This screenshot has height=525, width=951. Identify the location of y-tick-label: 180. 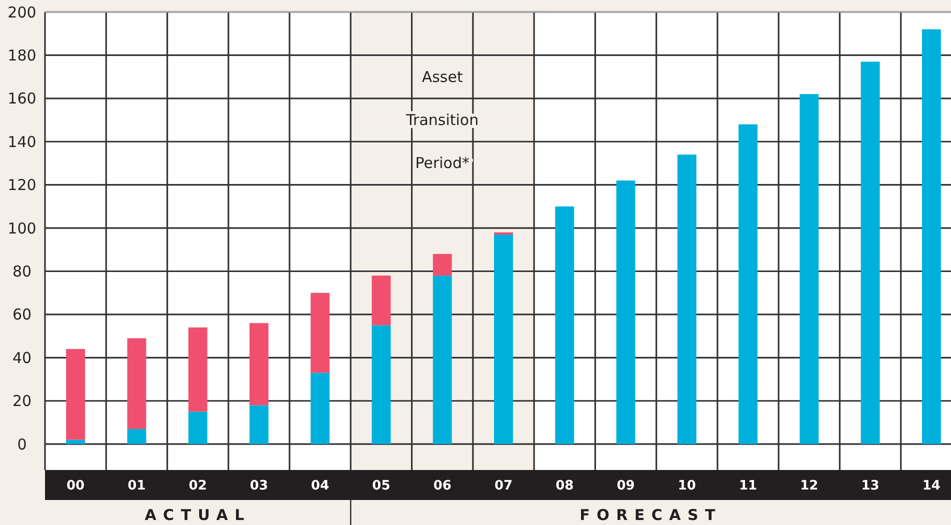
(22, 55).